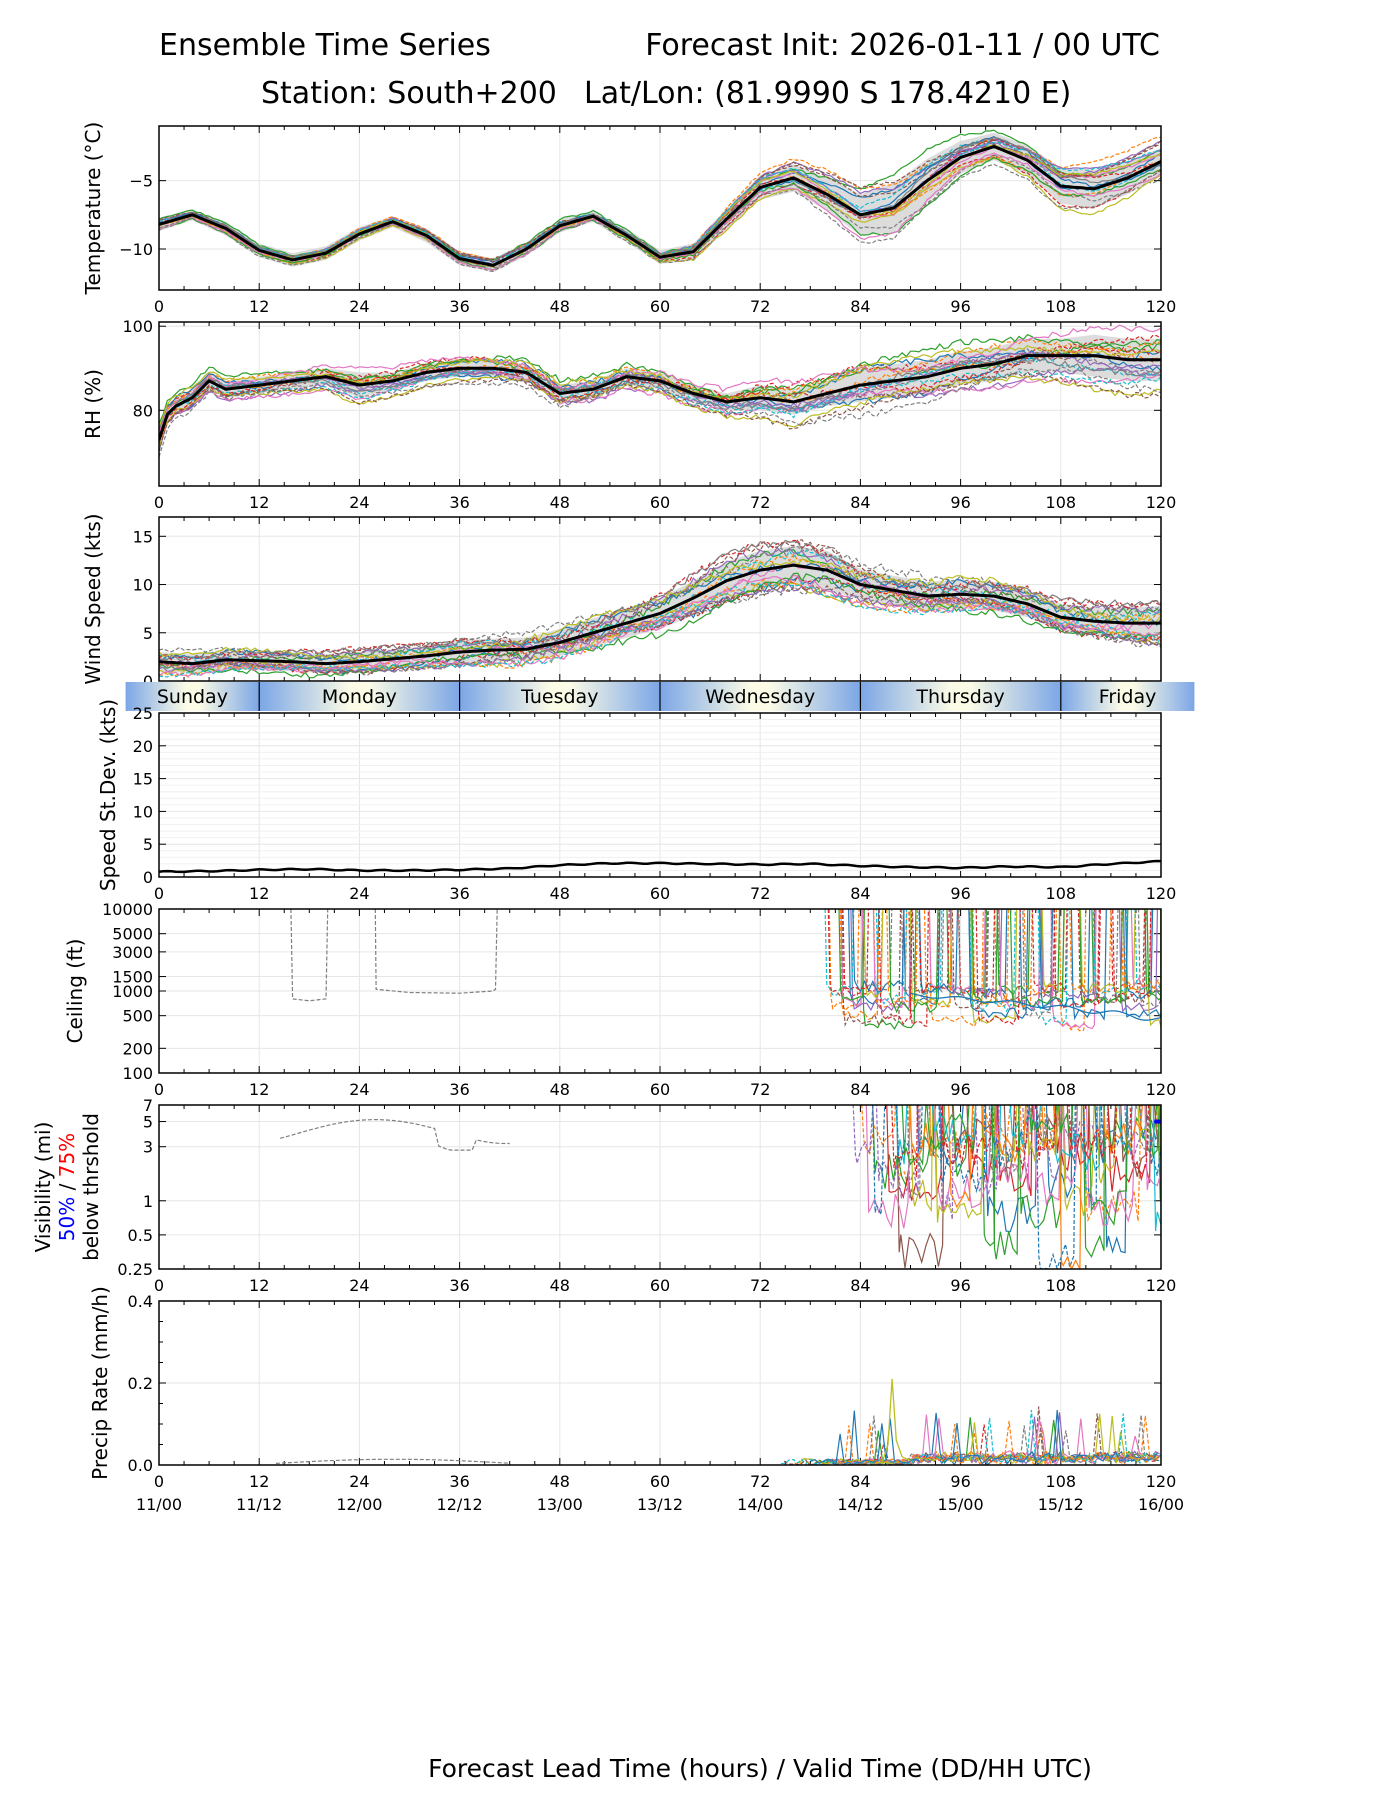  I want to click on y-tick-label: 0.0, so click(140, 1465).